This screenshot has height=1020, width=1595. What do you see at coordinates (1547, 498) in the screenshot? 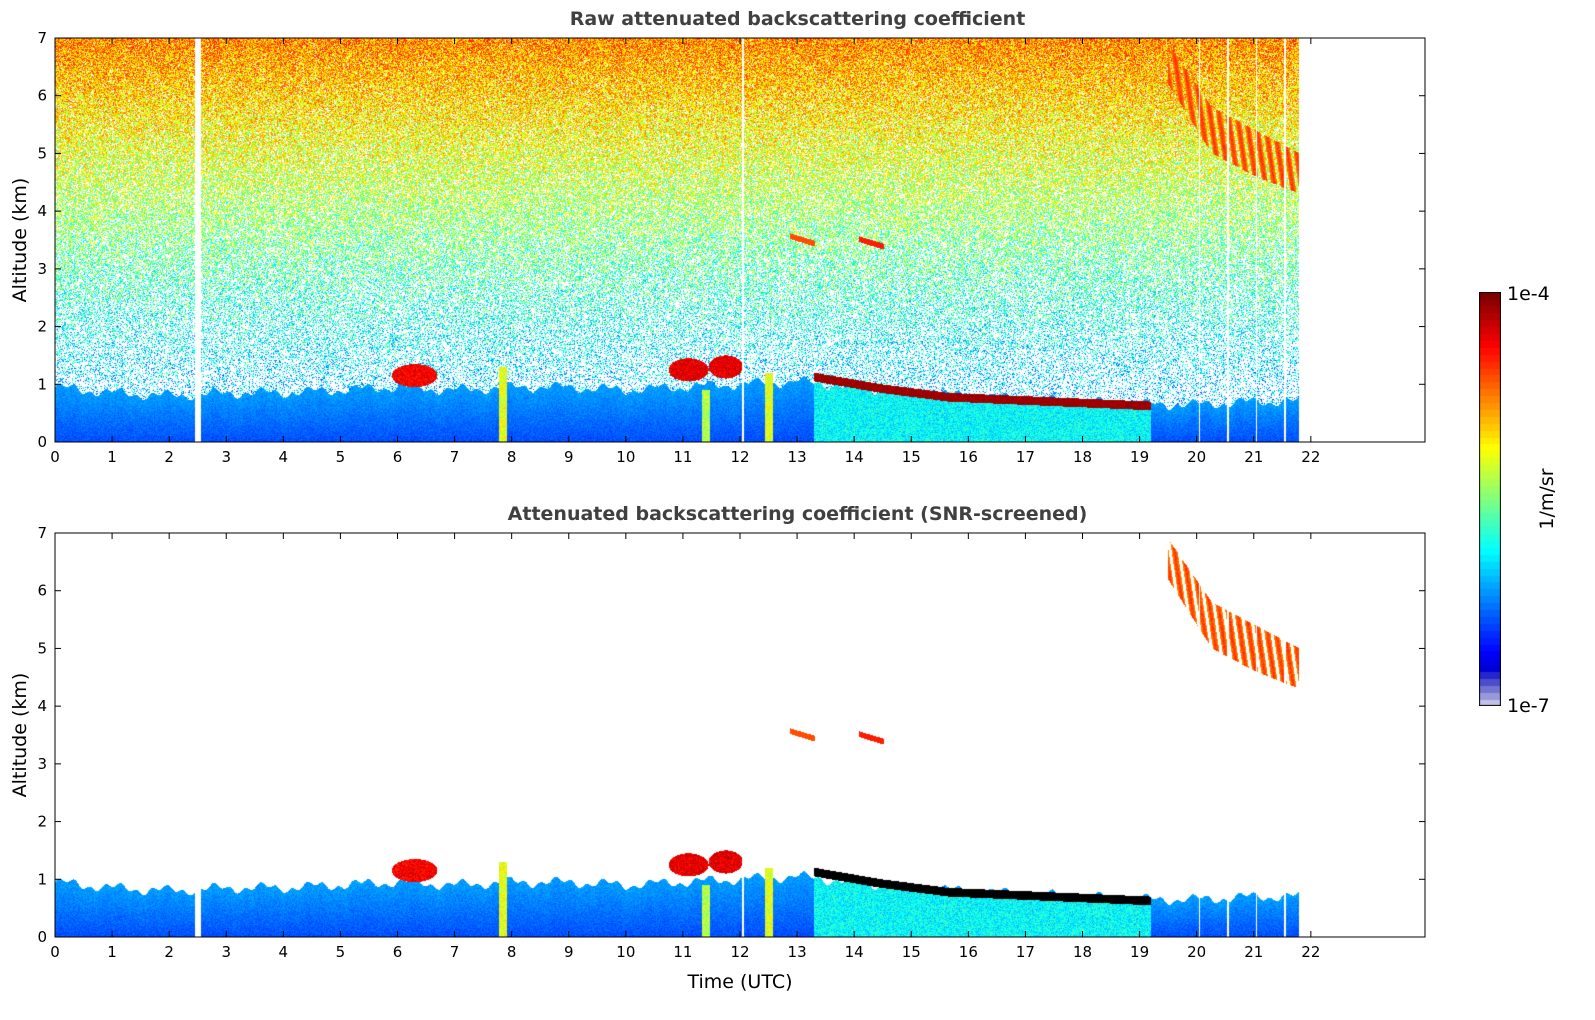
I see `colorbar-label: 1/m/sr` at bounding box center [1547, 498].